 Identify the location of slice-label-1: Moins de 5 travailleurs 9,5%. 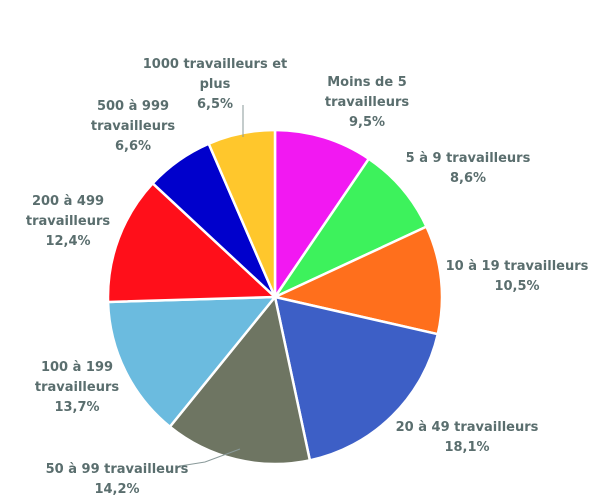
(367, 102).